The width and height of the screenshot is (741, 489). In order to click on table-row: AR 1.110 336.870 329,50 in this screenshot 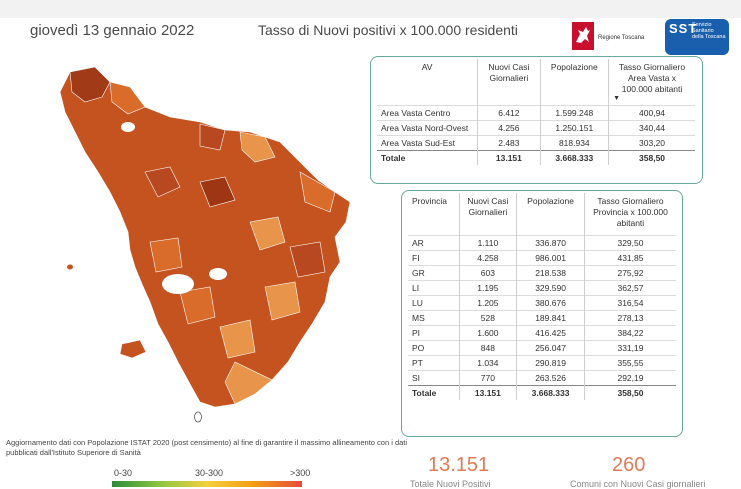, I will do `click(542, 243)`.